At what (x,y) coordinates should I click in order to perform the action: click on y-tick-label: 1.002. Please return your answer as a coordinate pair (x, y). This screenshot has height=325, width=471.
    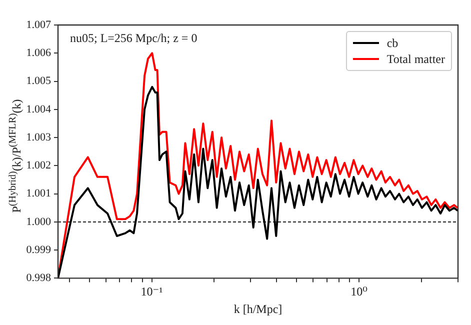
    Looking at the image, I should click on (38, 166).